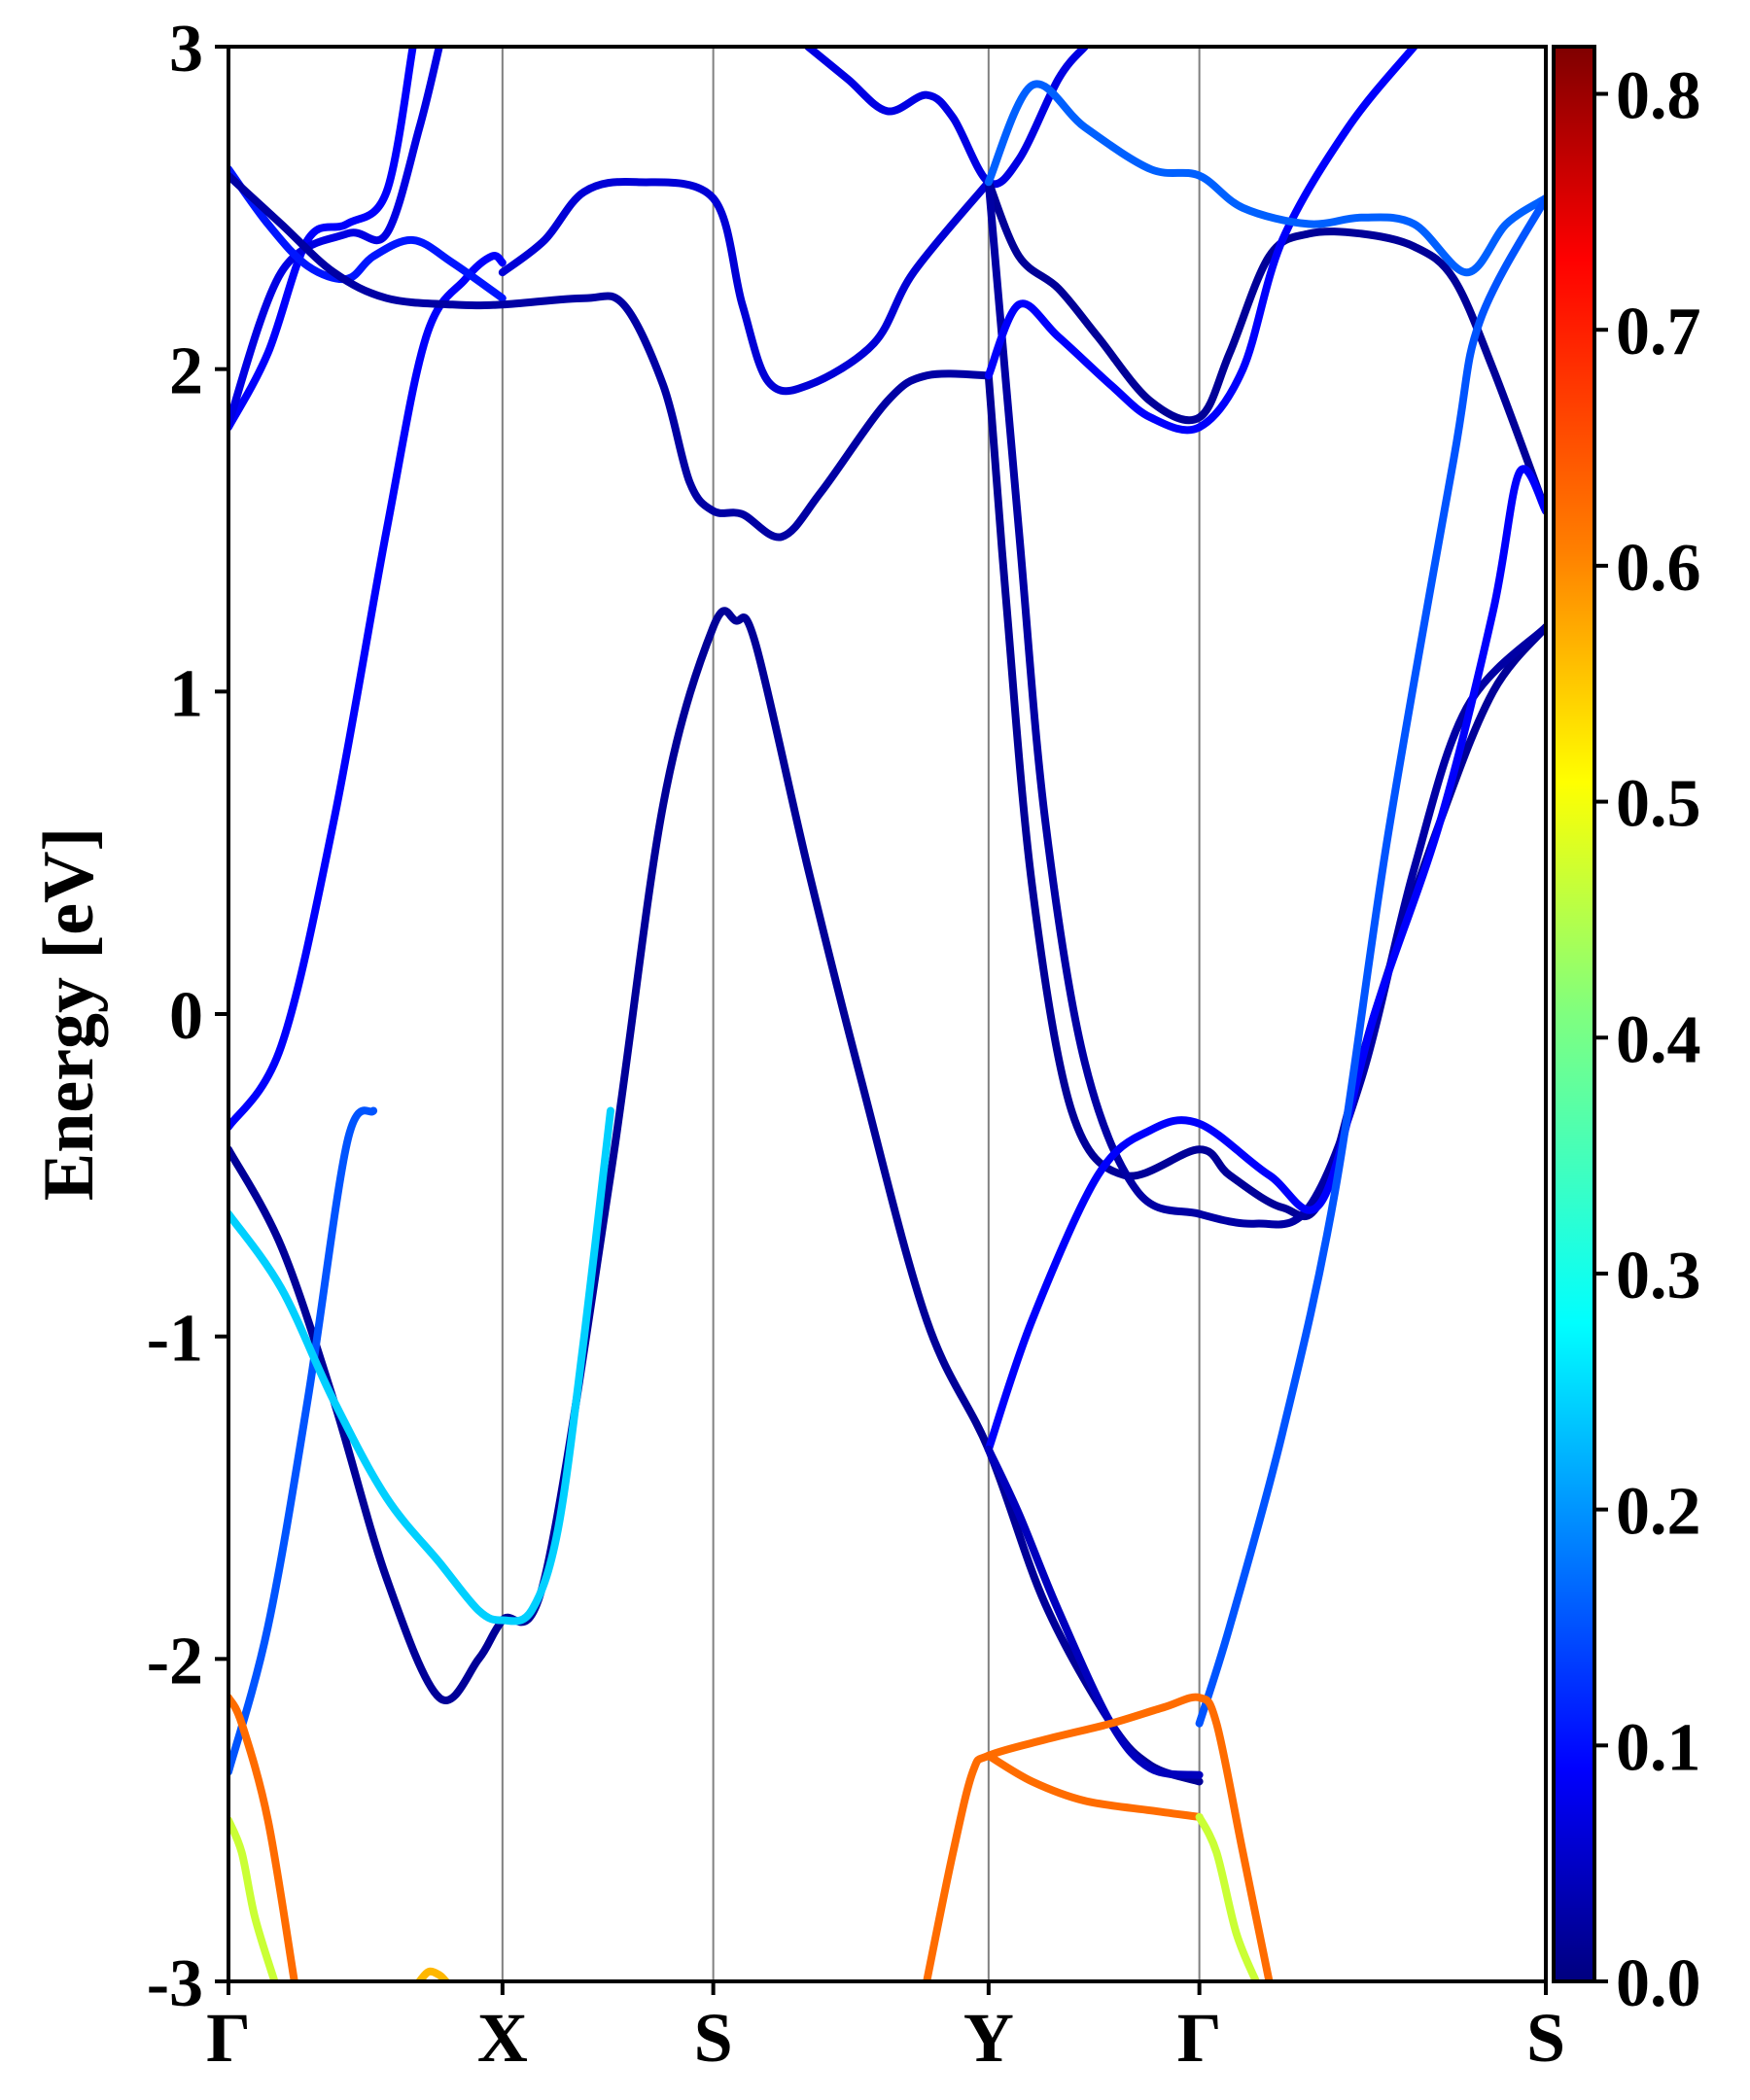 The height and width of the screenshot is (2100, 1750). What do you see at coordinates (988, 2038) in the screenshot?
I see `kpath-label-3: Y` at bounding box center [988, 2038].